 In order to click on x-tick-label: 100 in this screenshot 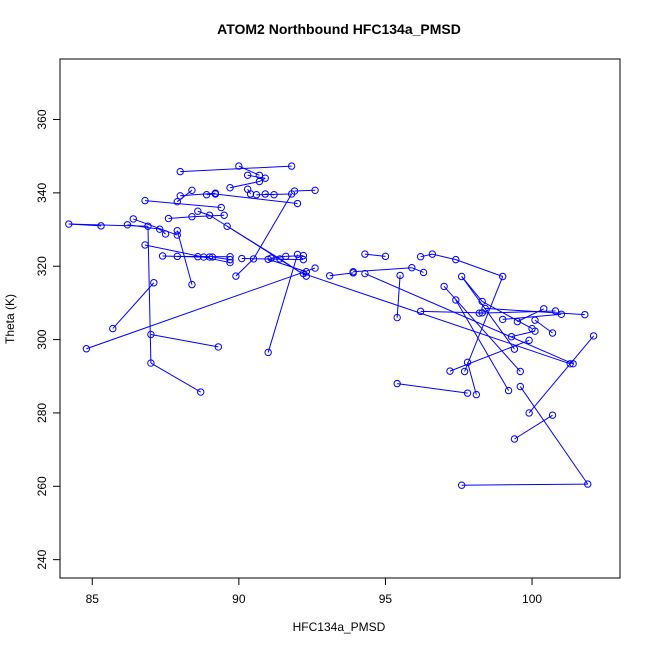, I will do `click(532, 599)`.